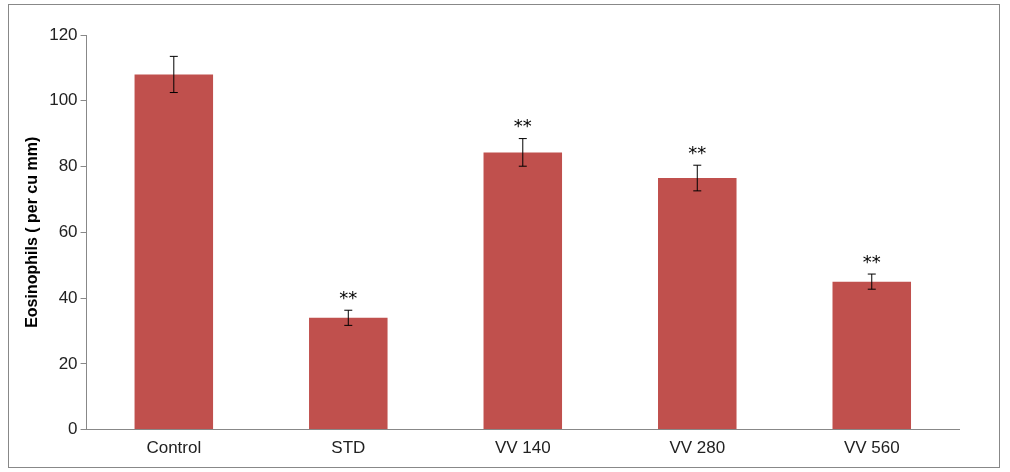  I want to click on y-tick-label: 80, so click(68, 166).